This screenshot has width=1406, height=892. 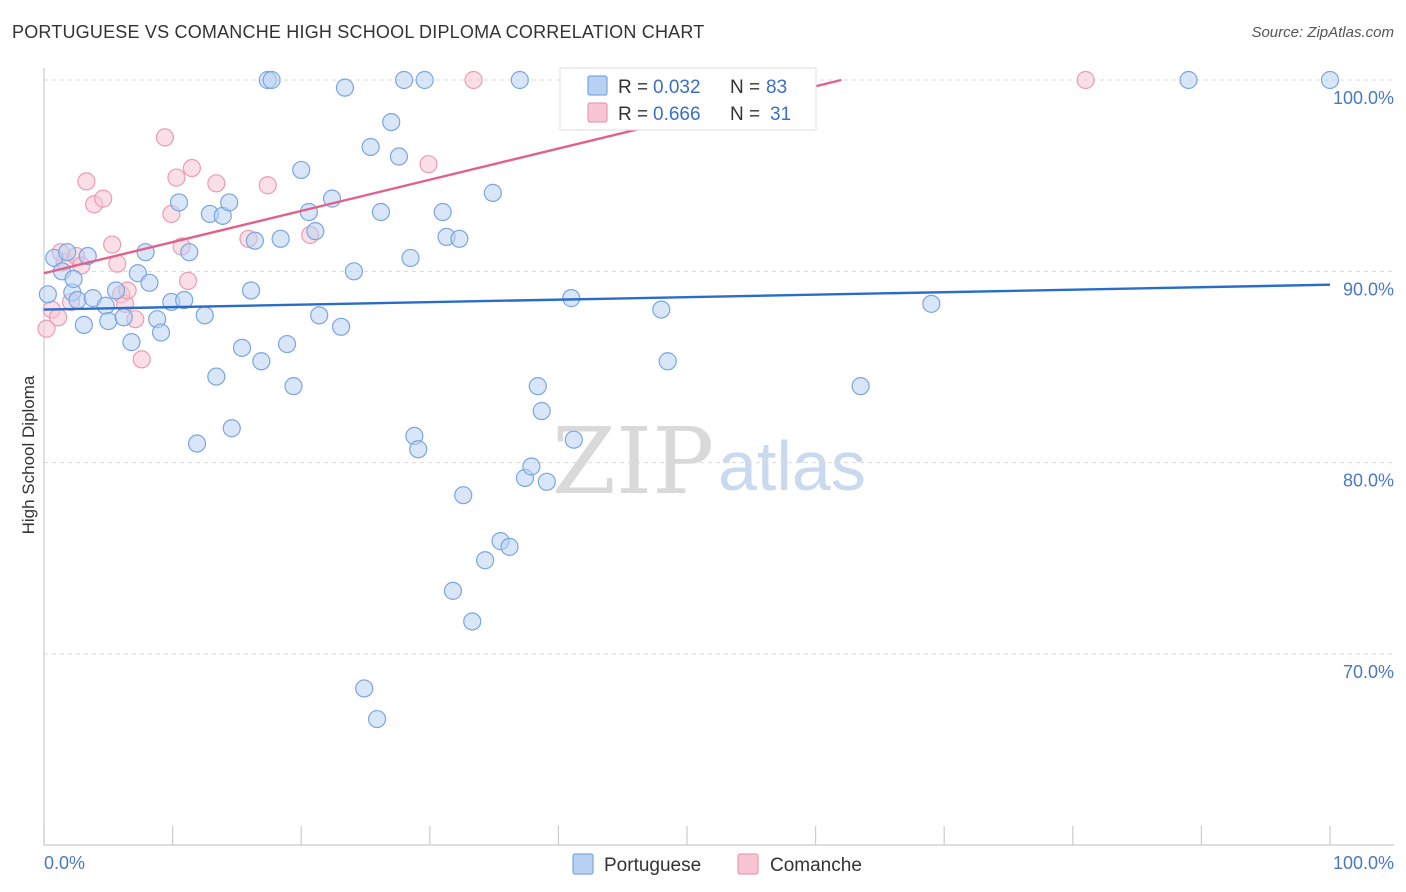 I want to click on legend-r-value-portuguese: 0.032, so click(x=677, y=87).